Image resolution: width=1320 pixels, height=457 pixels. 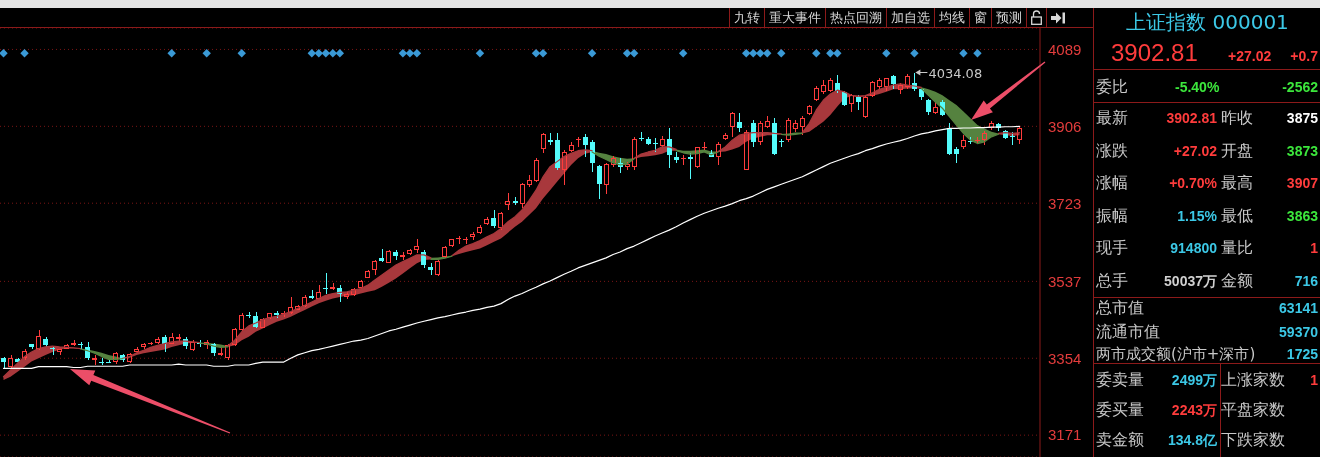 I want to click on text: 63141, so click(x=1298, y=308).